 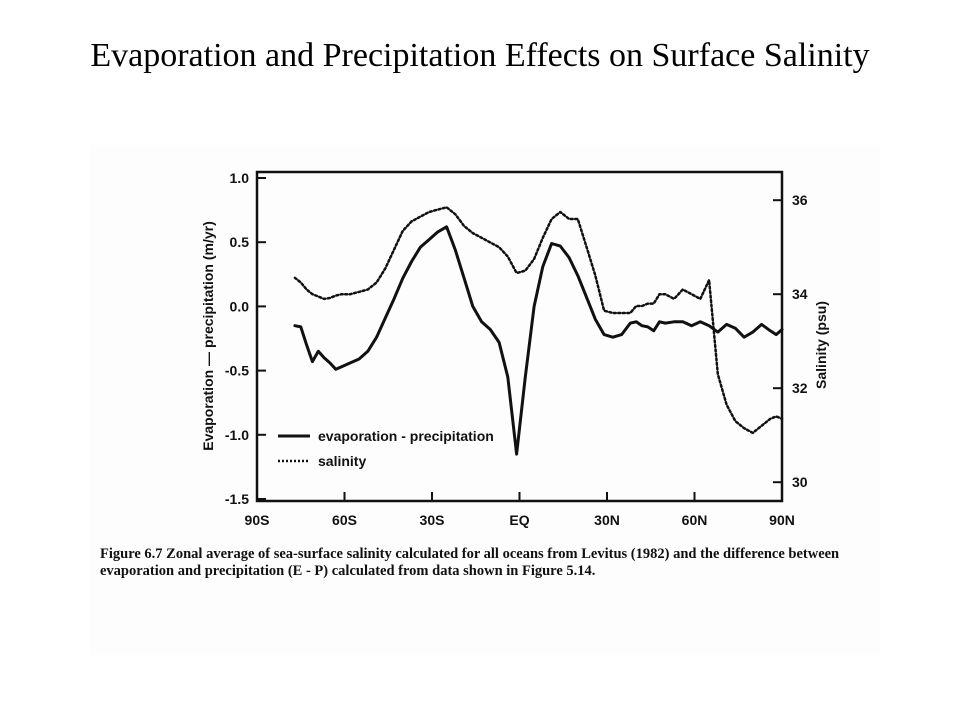 What do you see at coordinates (782, 520) in the screenshot?
I see `x-tick-label: 90N` at bounding box center [782, 520].